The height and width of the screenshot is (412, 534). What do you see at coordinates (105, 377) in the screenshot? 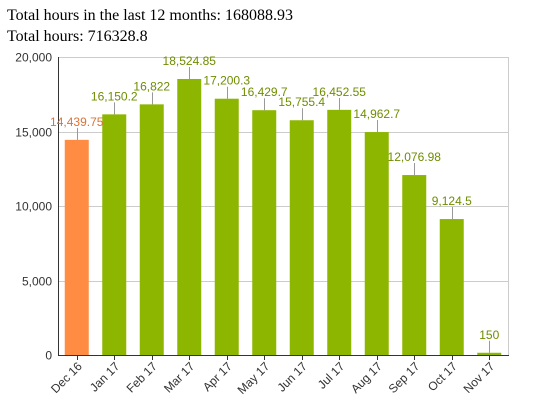
I see `x-tick-label: Jan 17` at bounding box center [105, 377].